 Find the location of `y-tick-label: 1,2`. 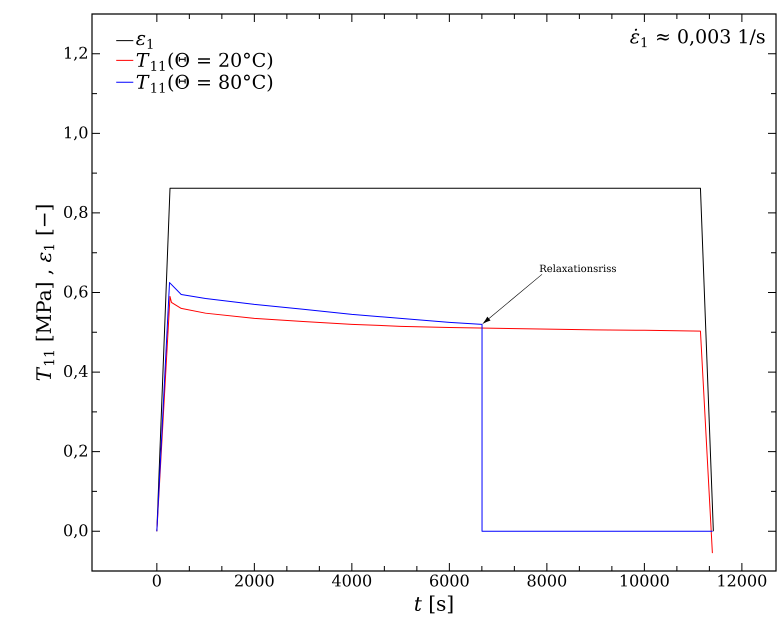

y-tick-label: 1,2 is located at coordinates (75, 53).